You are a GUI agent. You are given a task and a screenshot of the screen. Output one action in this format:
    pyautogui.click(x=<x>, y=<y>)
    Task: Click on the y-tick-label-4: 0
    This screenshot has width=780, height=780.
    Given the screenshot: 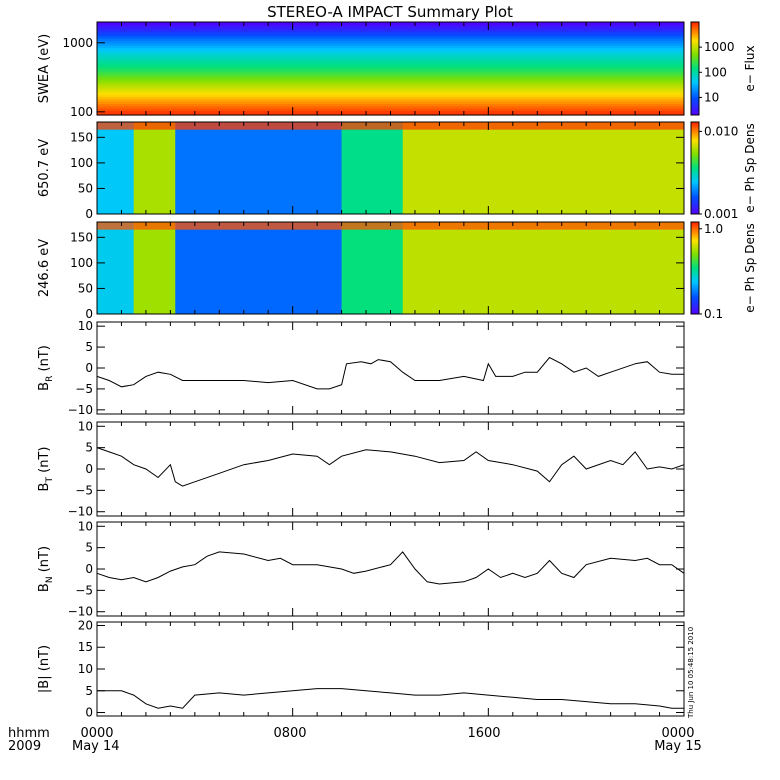 What is the action you would take?
    pyautogui.click(x=89, y=469)
    